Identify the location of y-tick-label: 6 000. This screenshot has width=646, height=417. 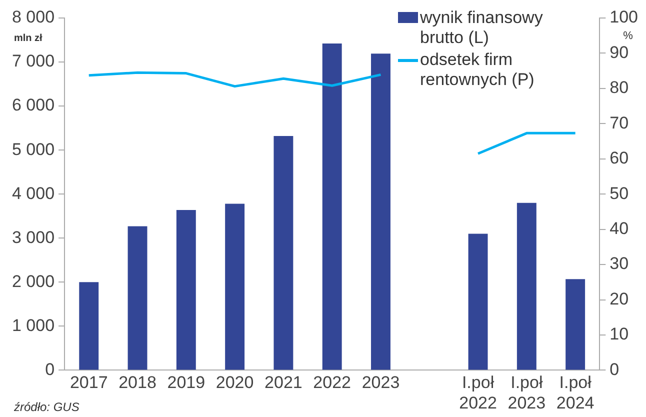
(33, 105).